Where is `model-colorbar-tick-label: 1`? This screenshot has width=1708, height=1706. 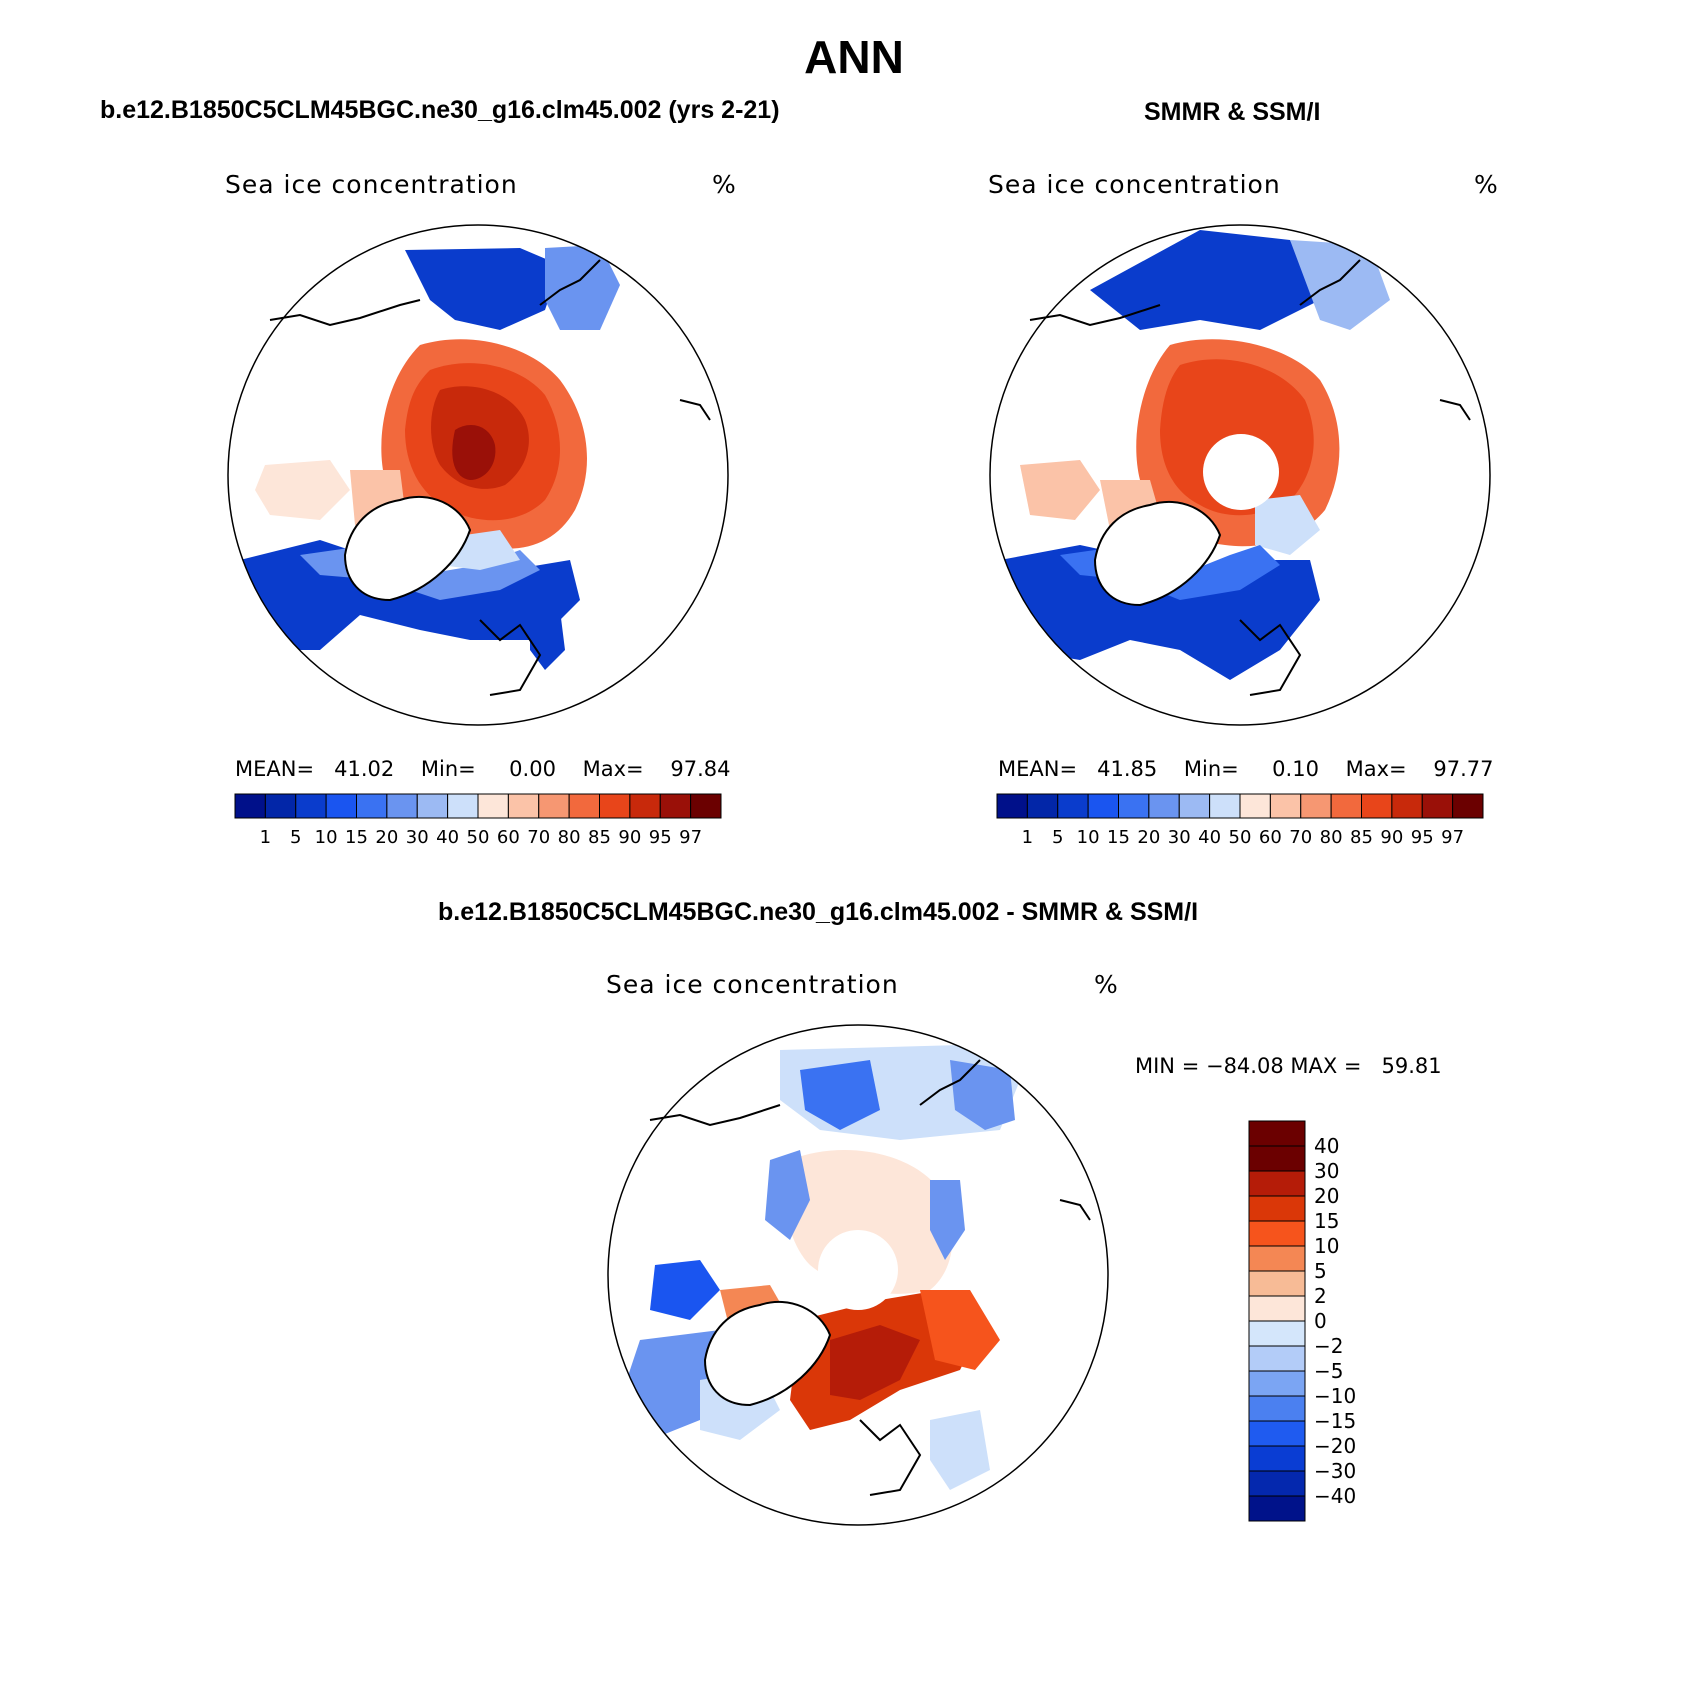
model-colorbar-tick-label: 1 is located at coordinates (265, 837).